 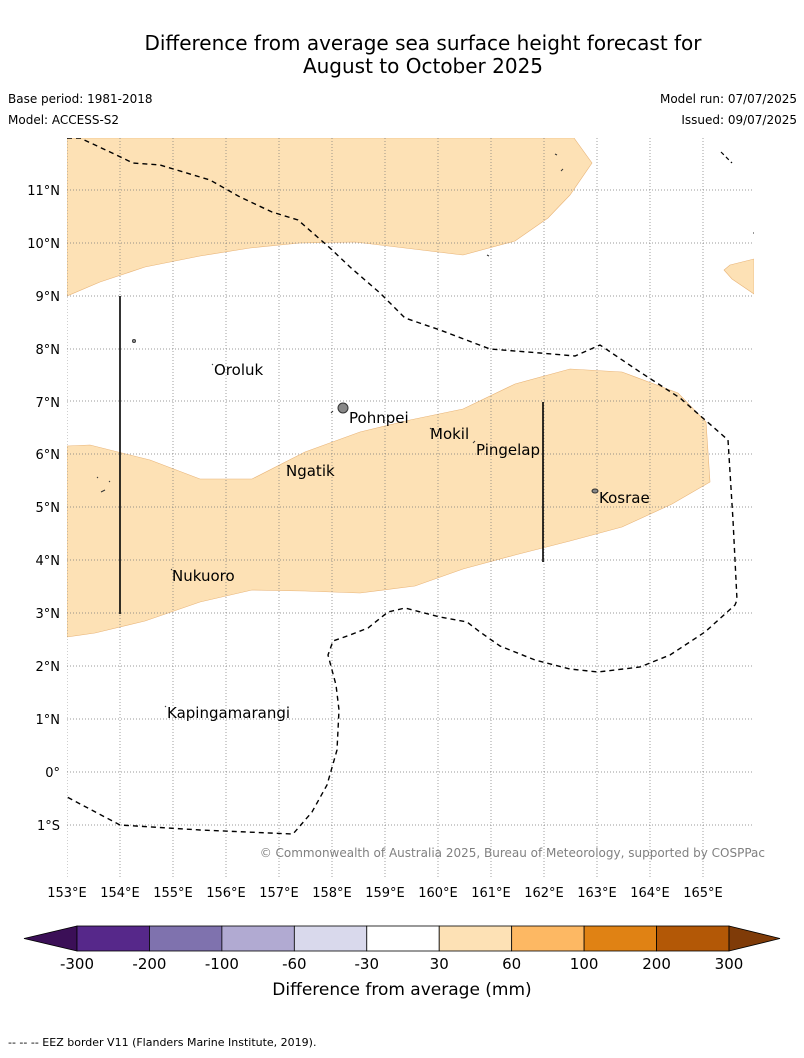 I want to click on lon-label: 163°E, so click(x=597, y=893).